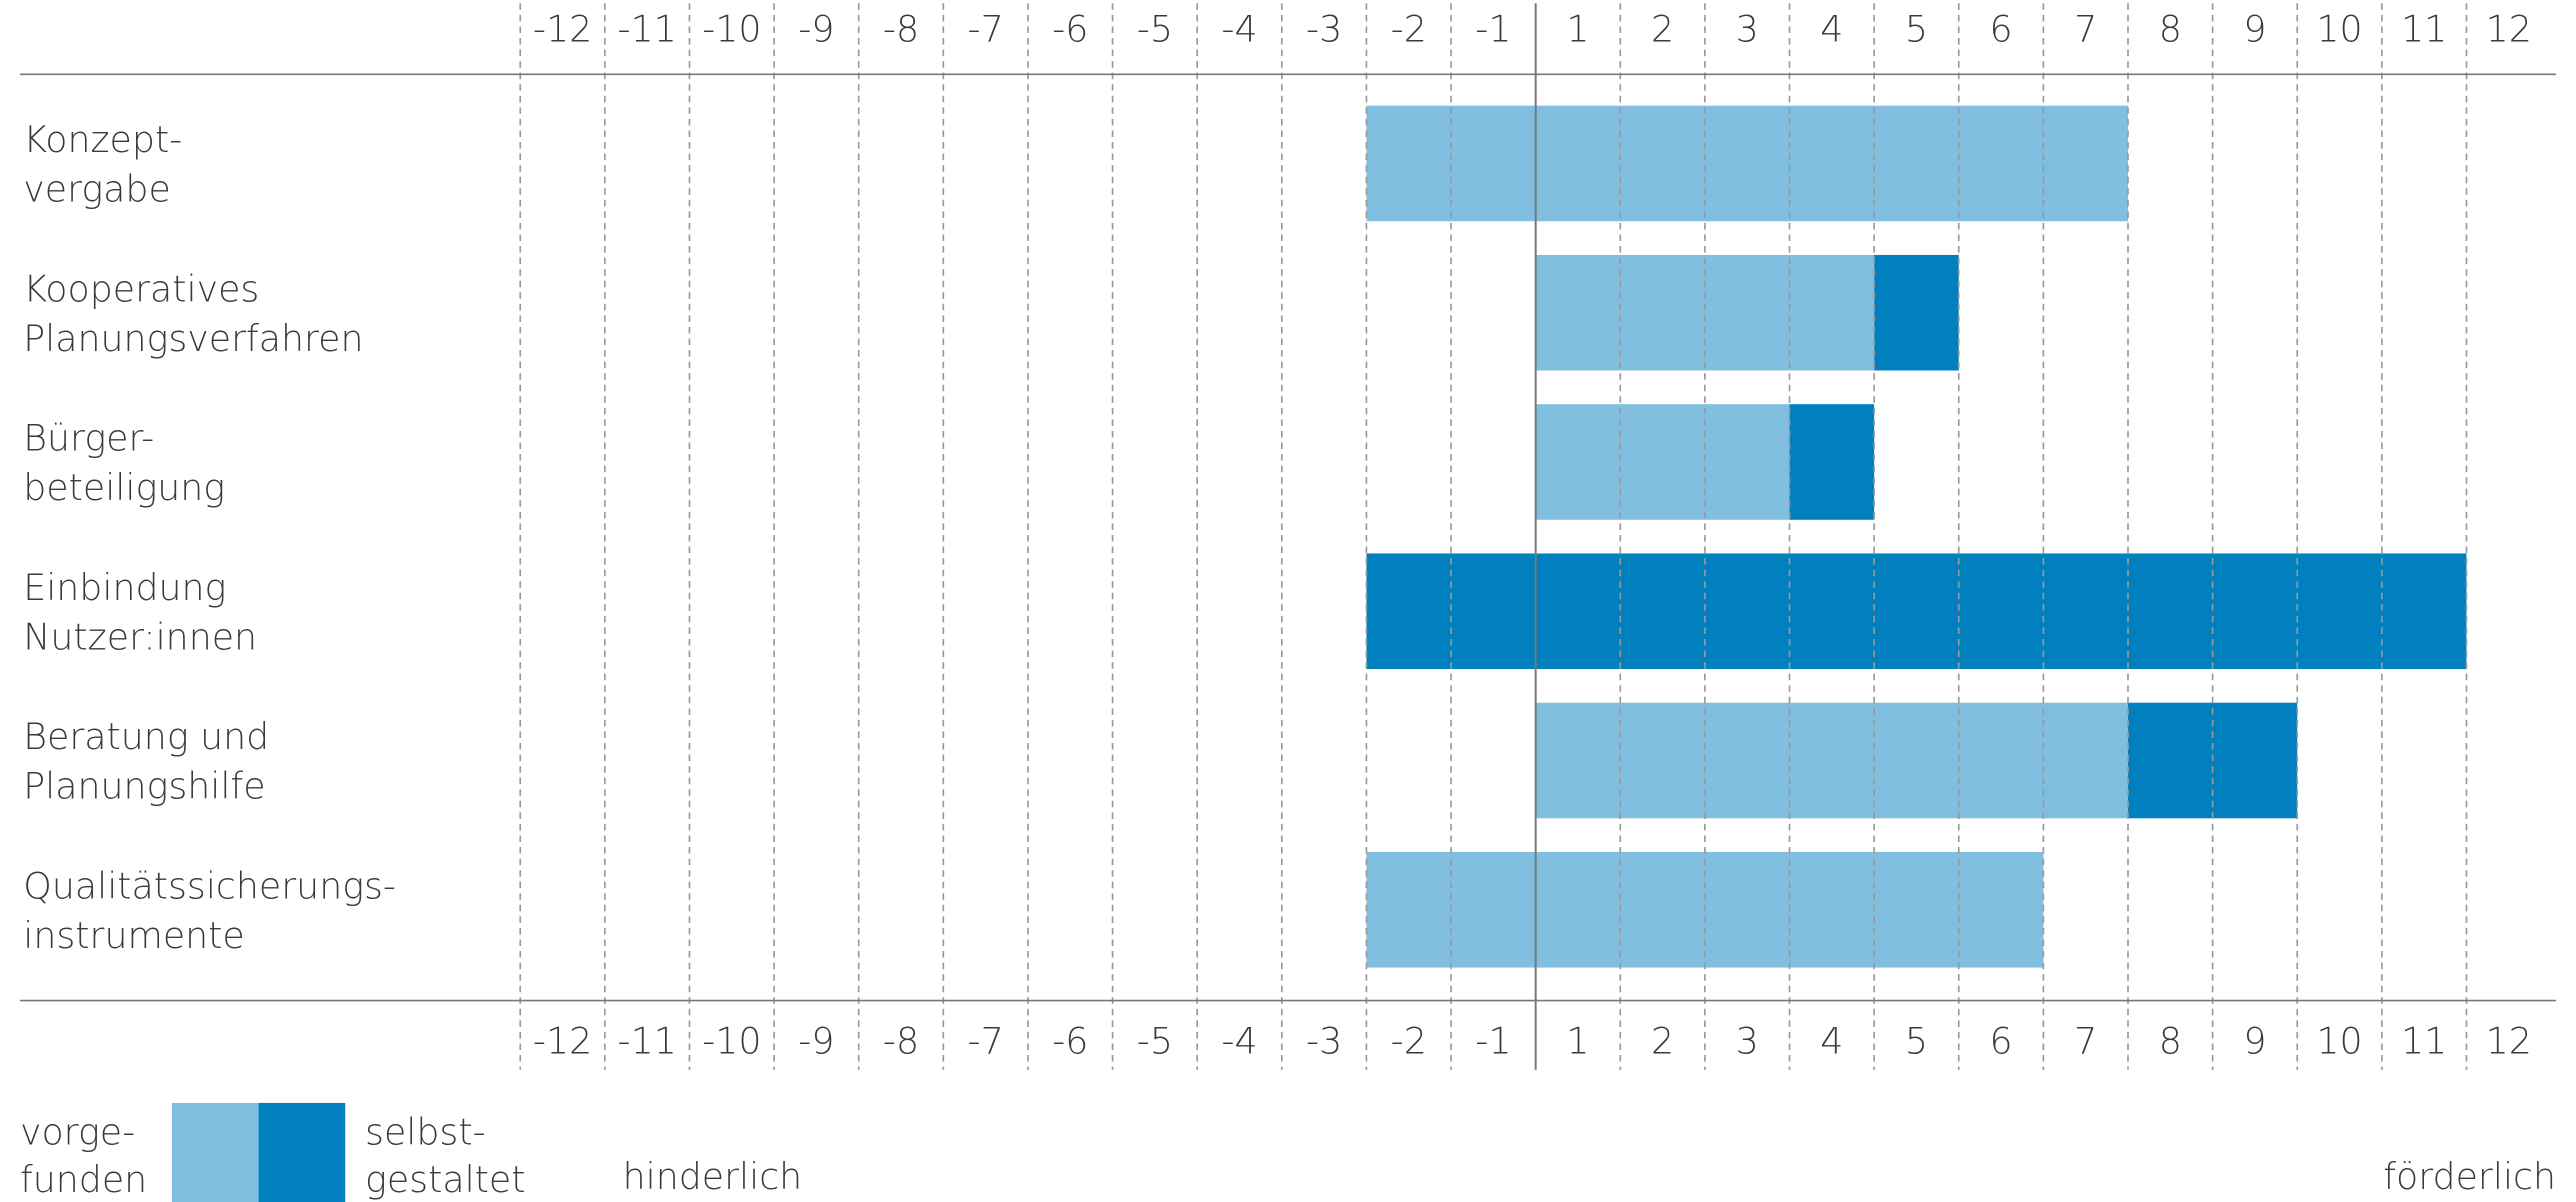 This screenshot has width=2576, height=1202. What do you see at coordinates (124, 587) in the screenshot?
I see `row-label: Einbindung` at bounding box center [124, 587].